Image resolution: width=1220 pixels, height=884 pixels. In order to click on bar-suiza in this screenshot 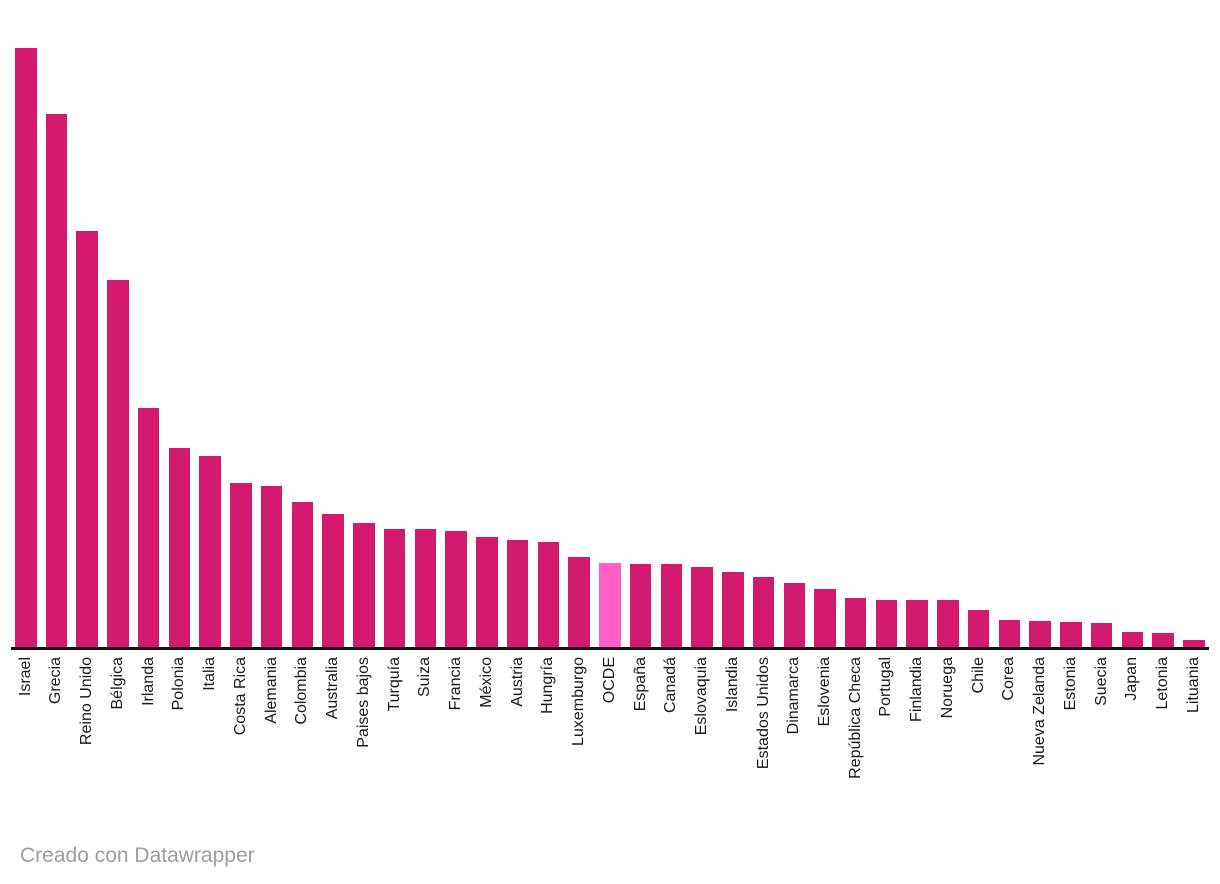, I will do `click(425, 588)`.